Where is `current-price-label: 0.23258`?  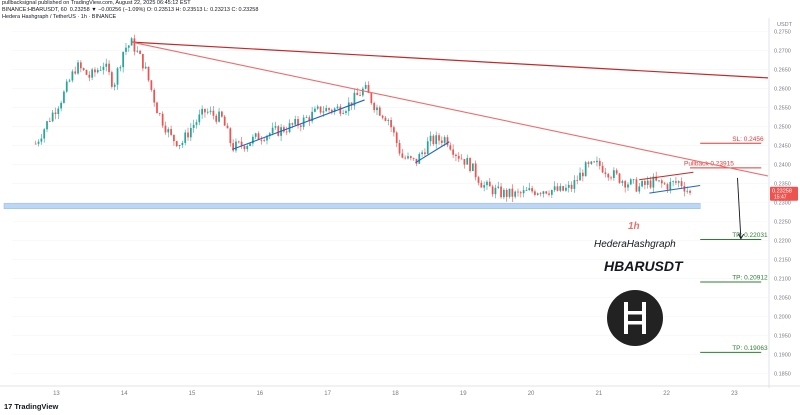
current-price-label: 0.23258 is located at coordinates (782, 191).